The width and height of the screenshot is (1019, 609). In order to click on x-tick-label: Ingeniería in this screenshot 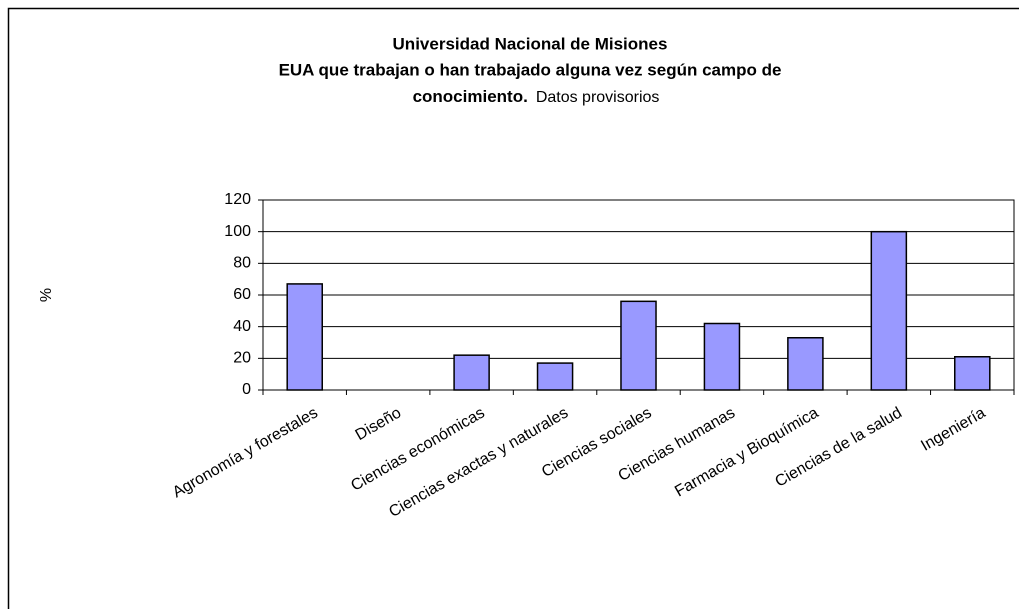, I will do `click(953, 429)`.